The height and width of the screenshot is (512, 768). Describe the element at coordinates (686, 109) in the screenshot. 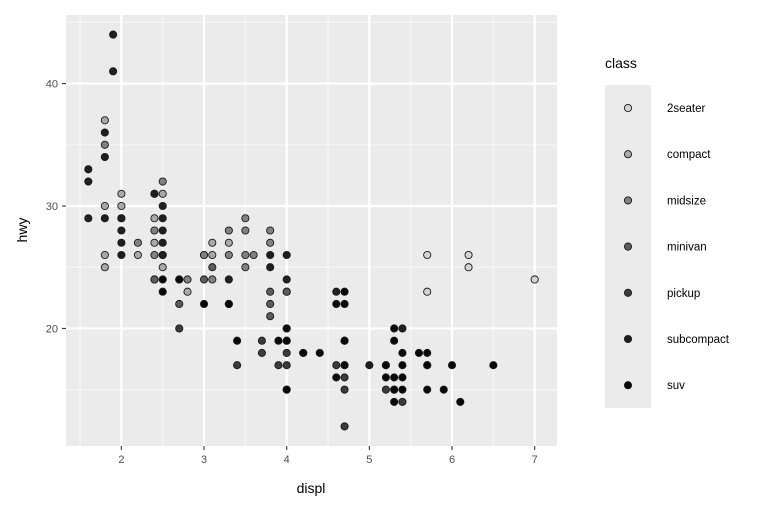

I see `legend-label: 2seater` at that location.